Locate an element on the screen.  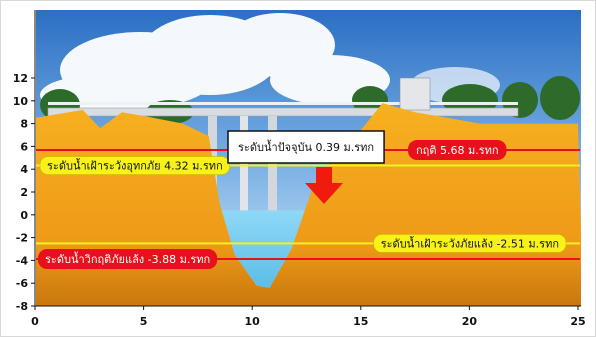
y-tick: 8 is located at coordinates (27, 124).